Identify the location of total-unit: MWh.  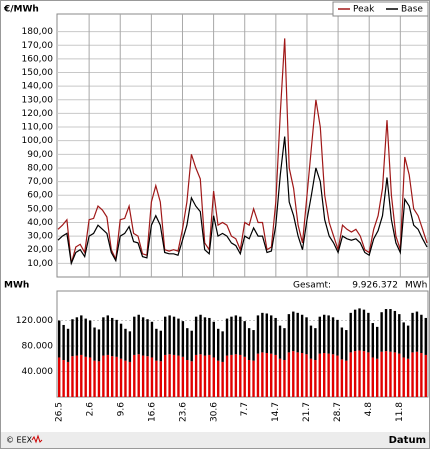
(416, 286).